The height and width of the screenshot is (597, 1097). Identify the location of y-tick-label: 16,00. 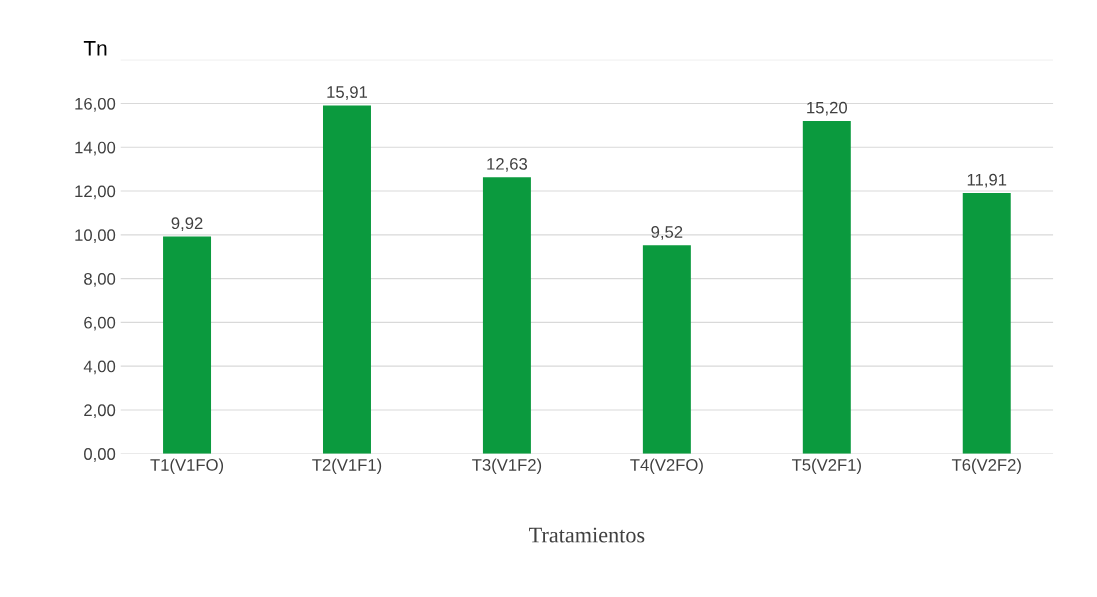
(95, 104).